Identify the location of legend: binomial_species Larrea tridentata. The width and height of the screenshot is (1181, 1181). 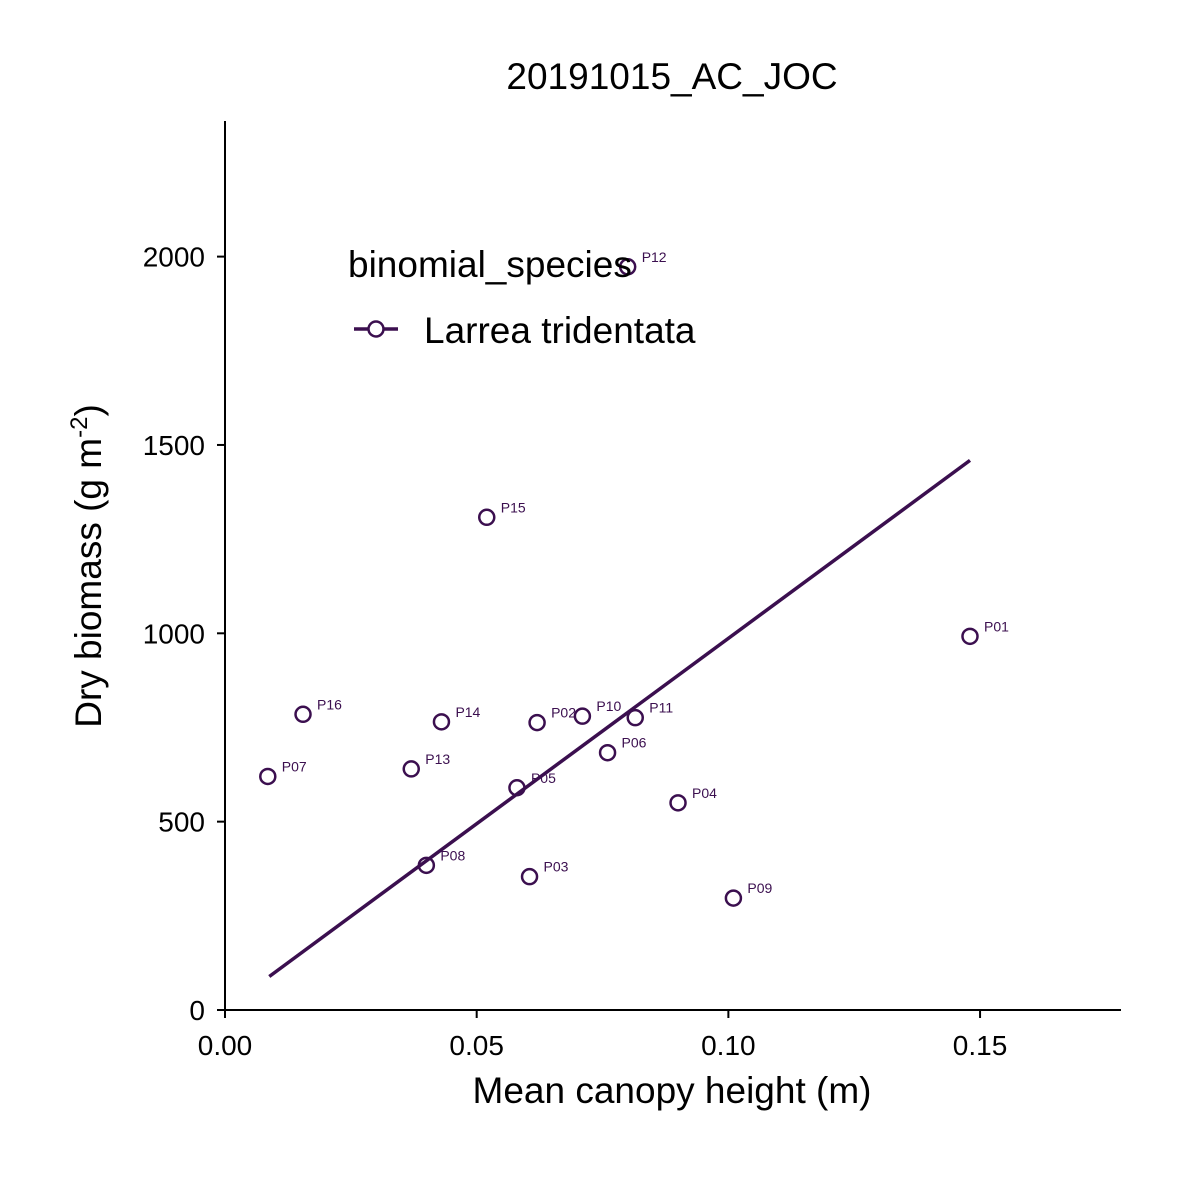
(522, 297).